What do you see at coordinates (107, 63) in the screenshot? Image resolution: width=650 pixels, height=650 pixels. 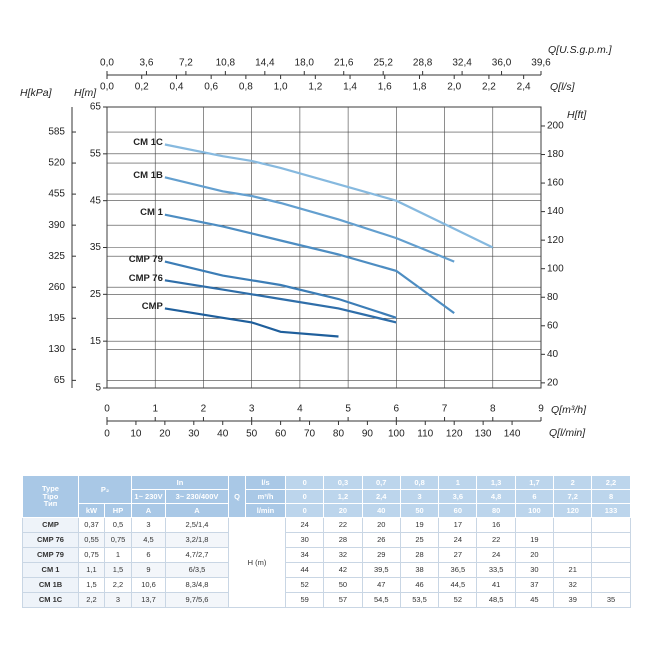 I see `x4-tick-label: 0,0` at bounding box center [107, 63].